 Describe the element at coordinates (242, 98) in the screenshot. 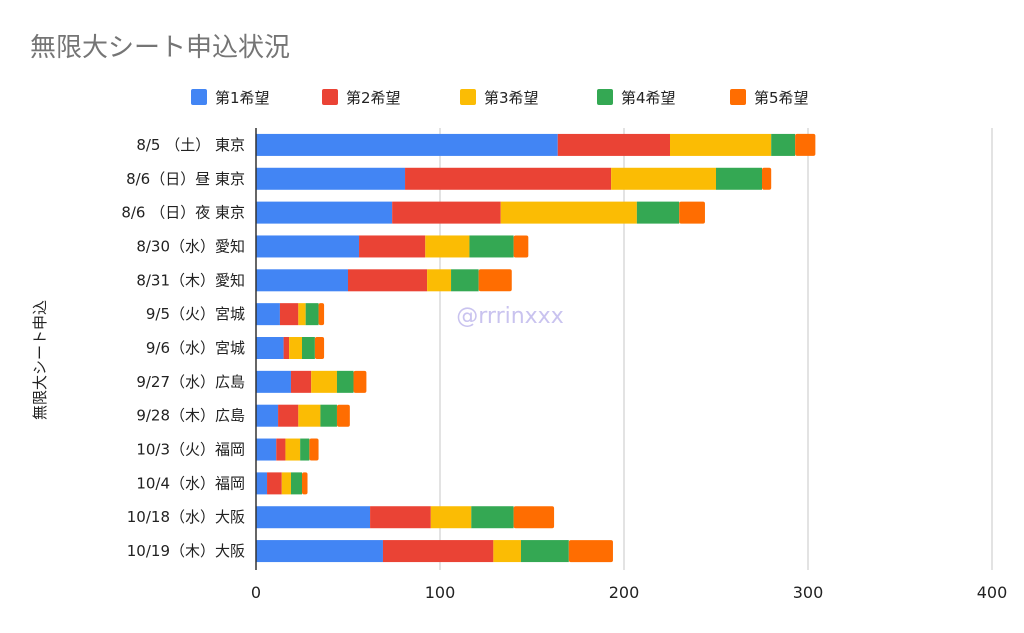

I see `legend-label: 第1希望` at that location.